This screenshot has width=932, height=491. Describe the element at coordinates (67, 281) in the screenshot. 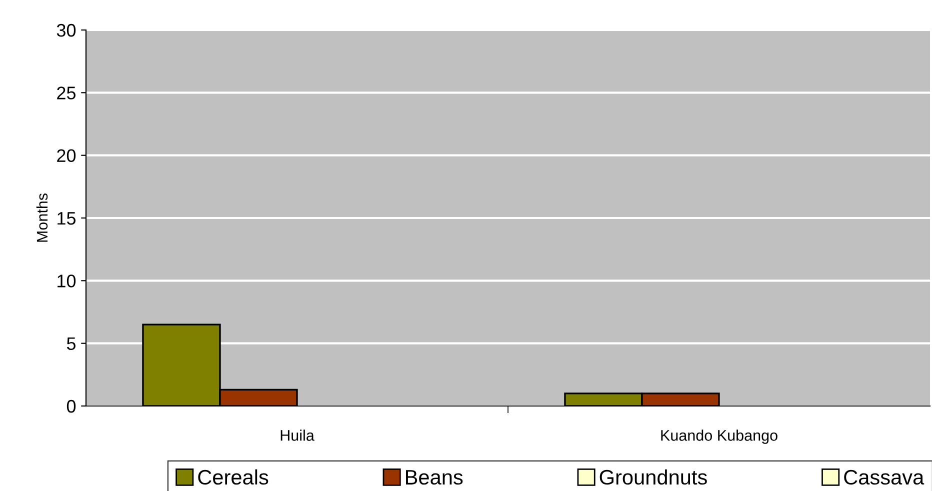

I see `y-tick-label: 10` at that location.